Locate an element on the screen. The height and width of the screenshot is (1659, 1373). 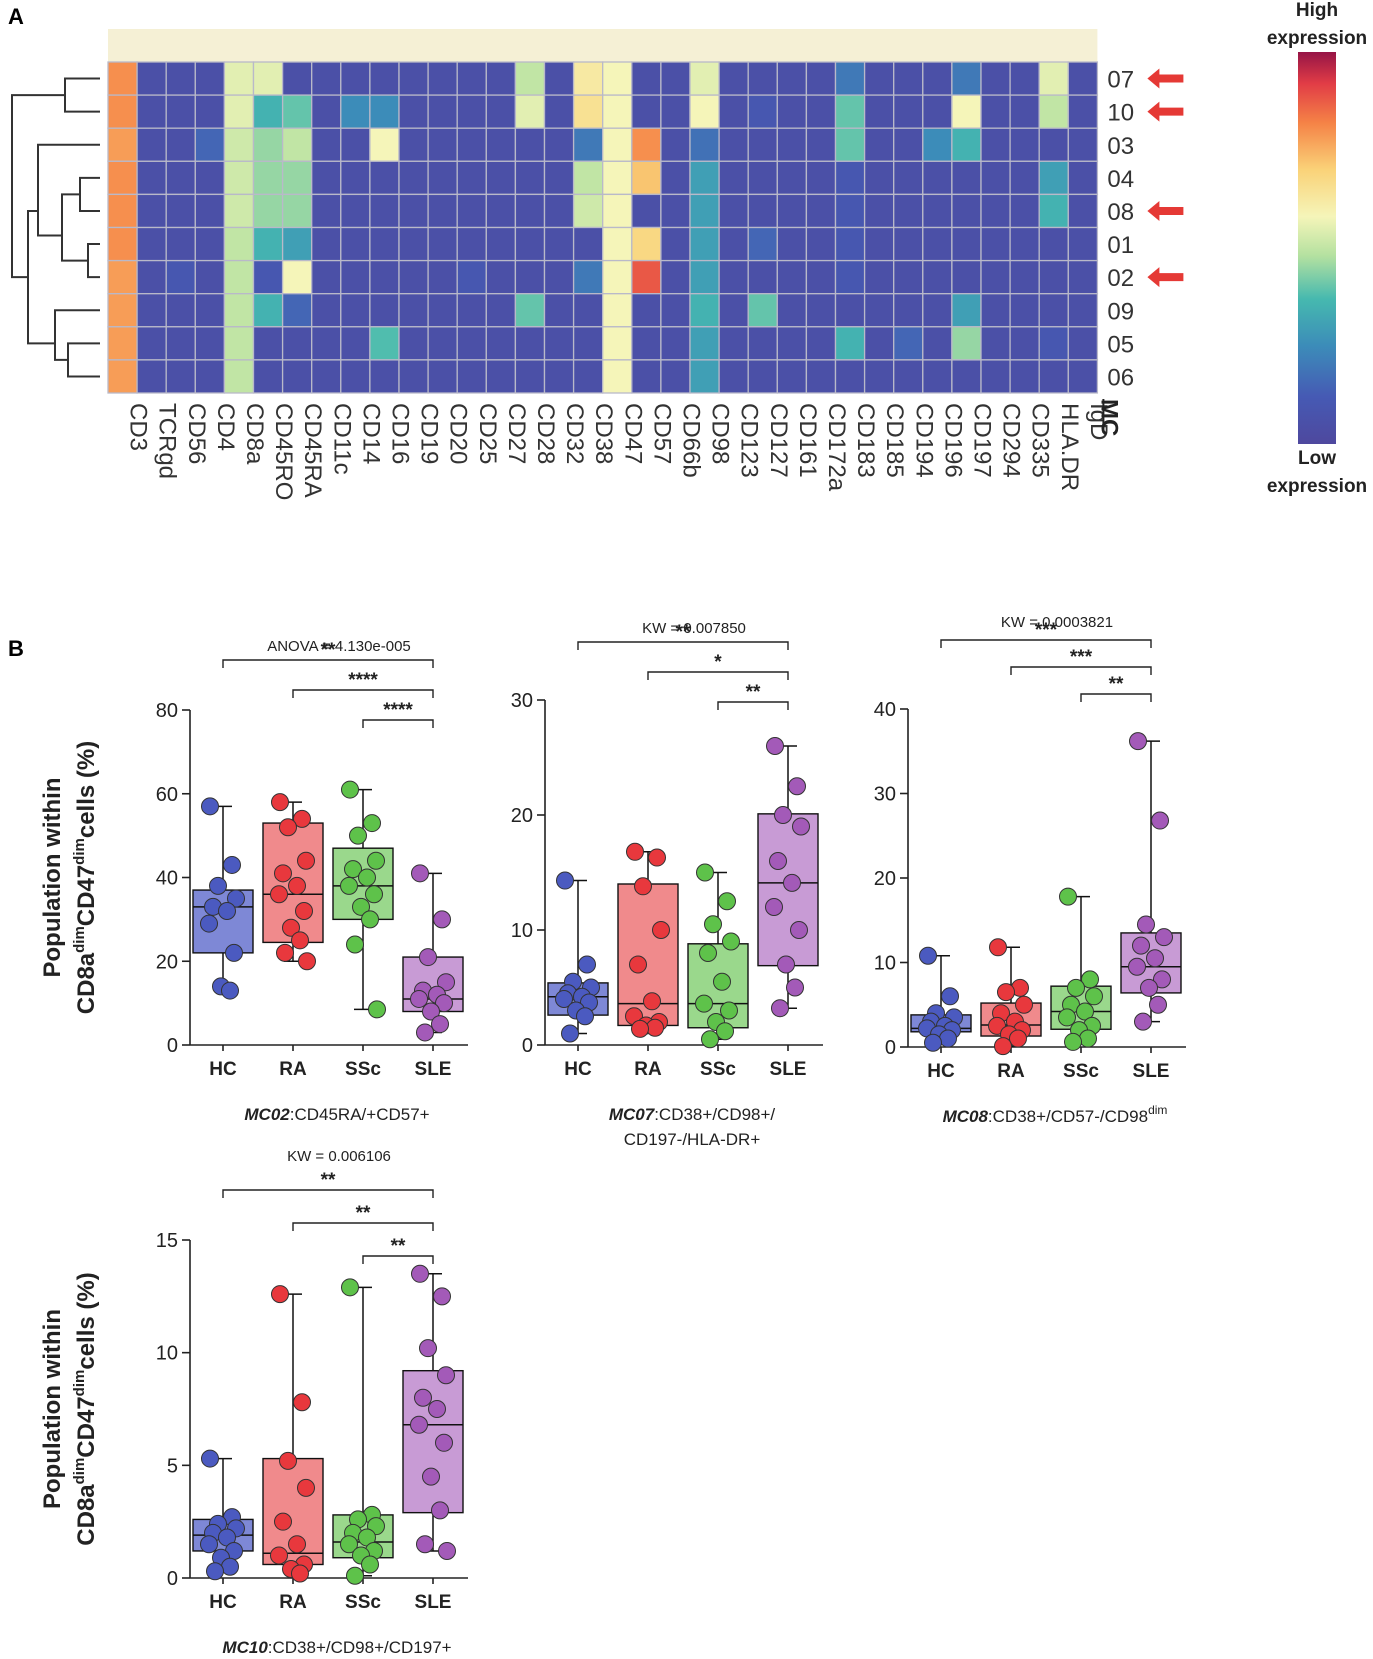
y-tick-label: 10 is located at coordinates (522, 931).